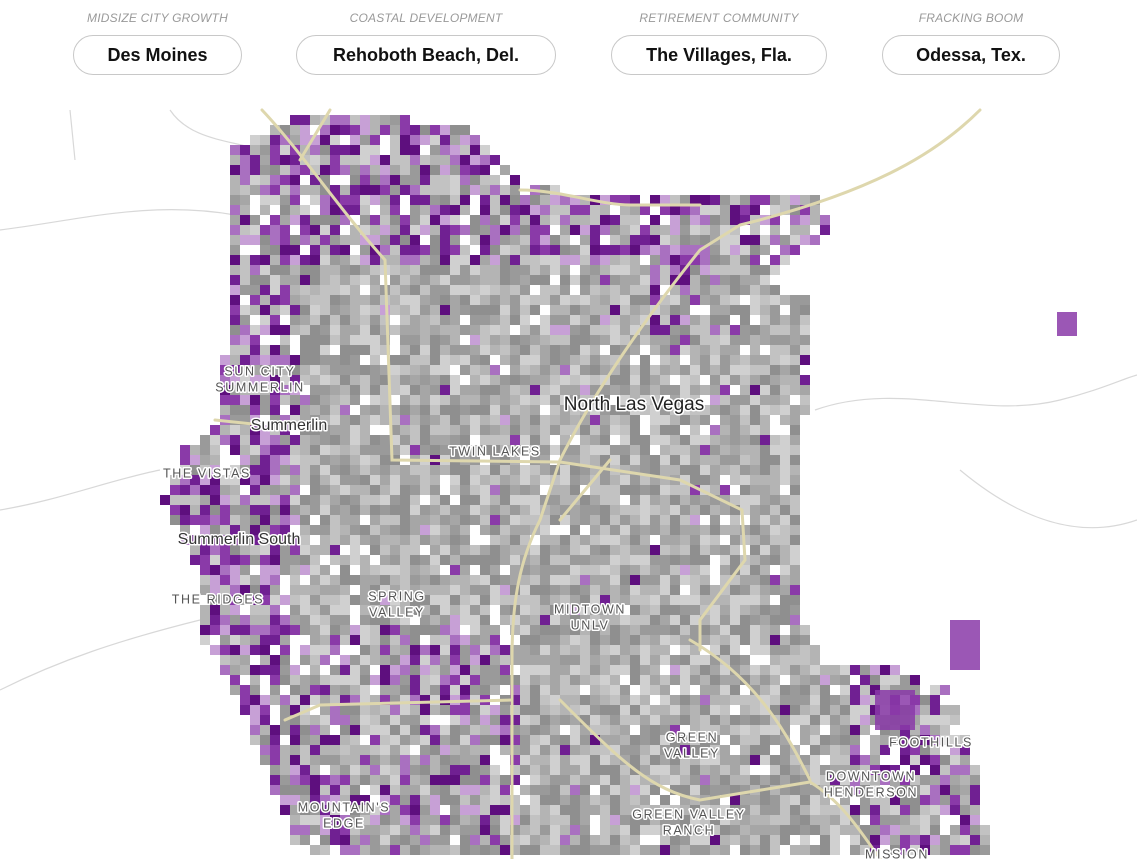 The image size is (1137, 859). Describe the element at coordinates (971, 55) in the screenshot. I see `tab-button: Odessa, Tex.` at that location.